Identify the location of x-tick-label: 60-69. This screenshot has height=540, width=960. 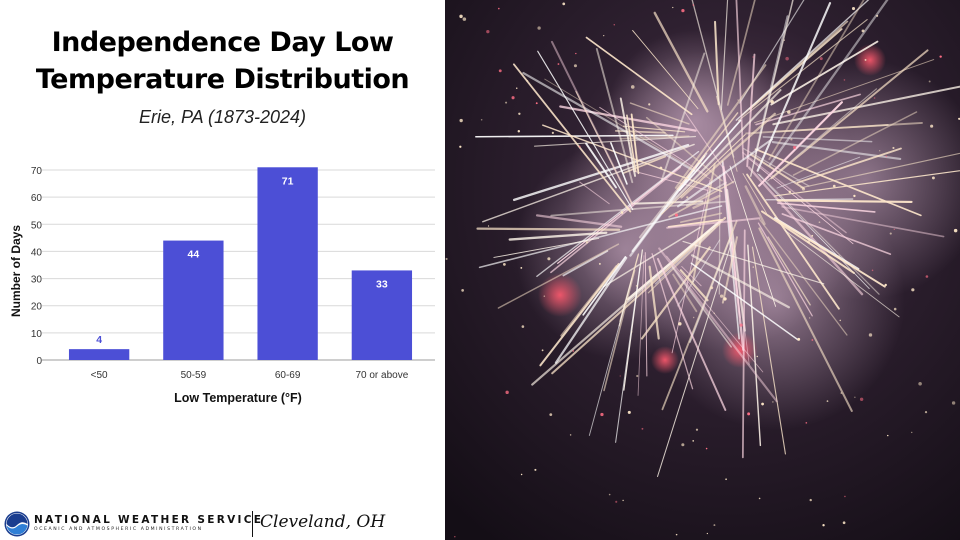
(288, 375).